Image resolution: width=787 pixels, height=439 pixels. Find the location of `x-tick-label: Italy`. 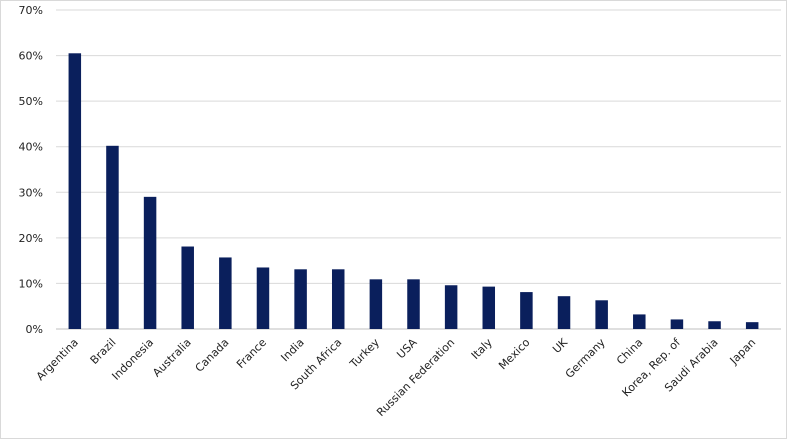

x-tick-label: Italy is located at coordinates (482, 349).